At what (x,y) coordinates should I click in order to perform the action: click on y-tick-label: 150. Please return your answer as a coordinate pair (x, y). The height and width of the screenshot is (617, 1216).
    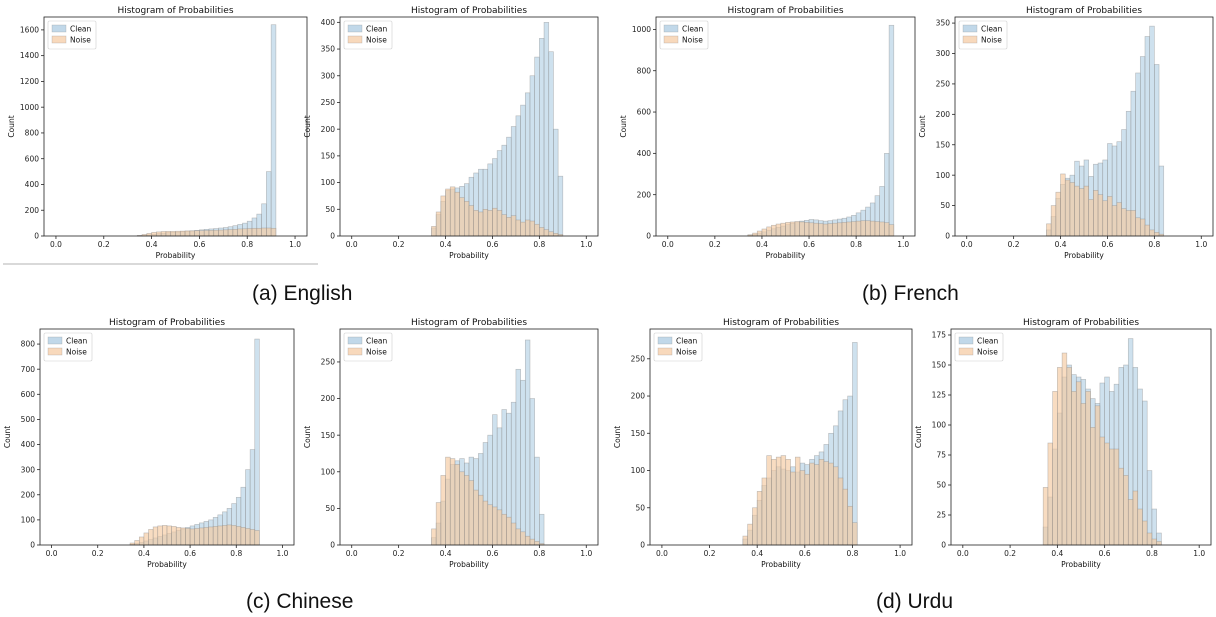
    Looking at the image, I should click on (943, 144).